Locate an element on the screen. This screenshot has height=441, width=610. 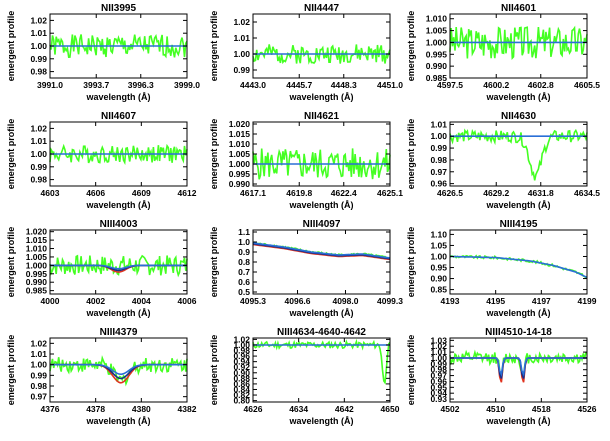
x-tick-label: 3999.0 is located at coordinates (187, 85).